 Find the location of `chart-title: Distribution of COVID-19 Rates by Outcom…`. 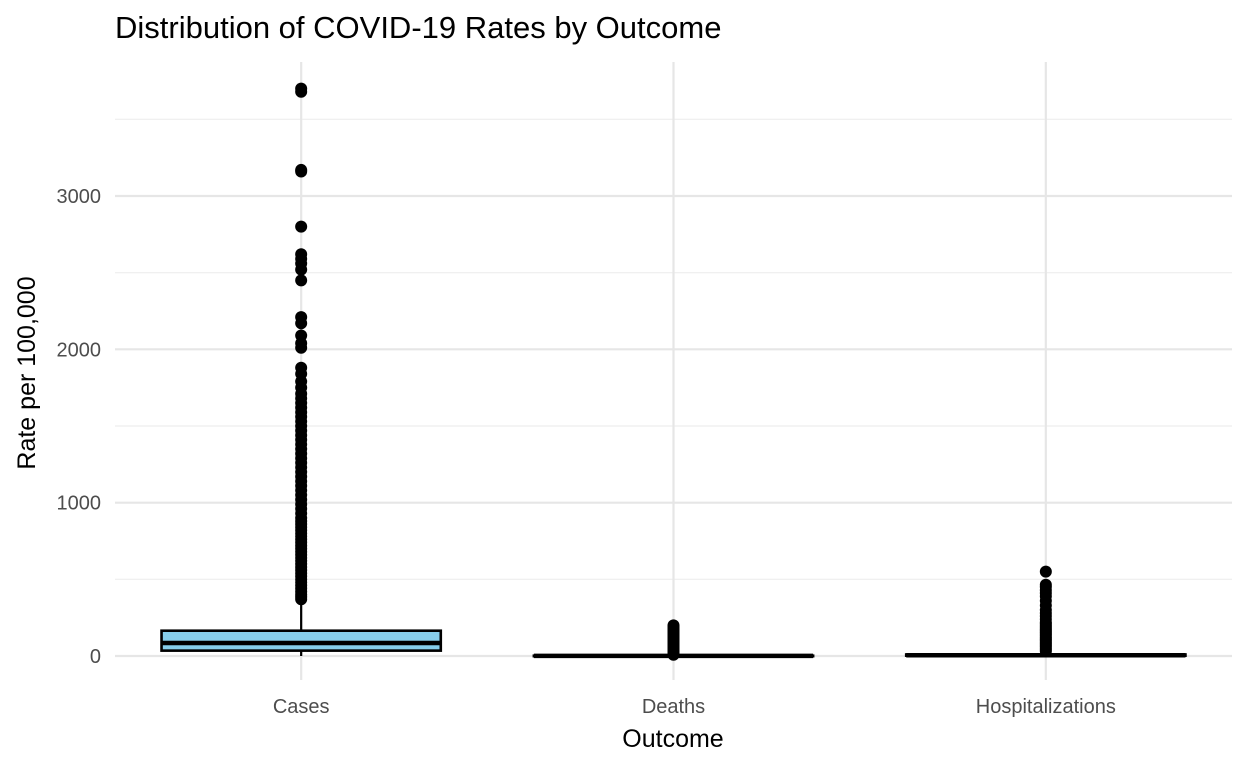

chart-title: Distribution of COVID-19 Rates by Outcom… is located at coordinates (418, 27).